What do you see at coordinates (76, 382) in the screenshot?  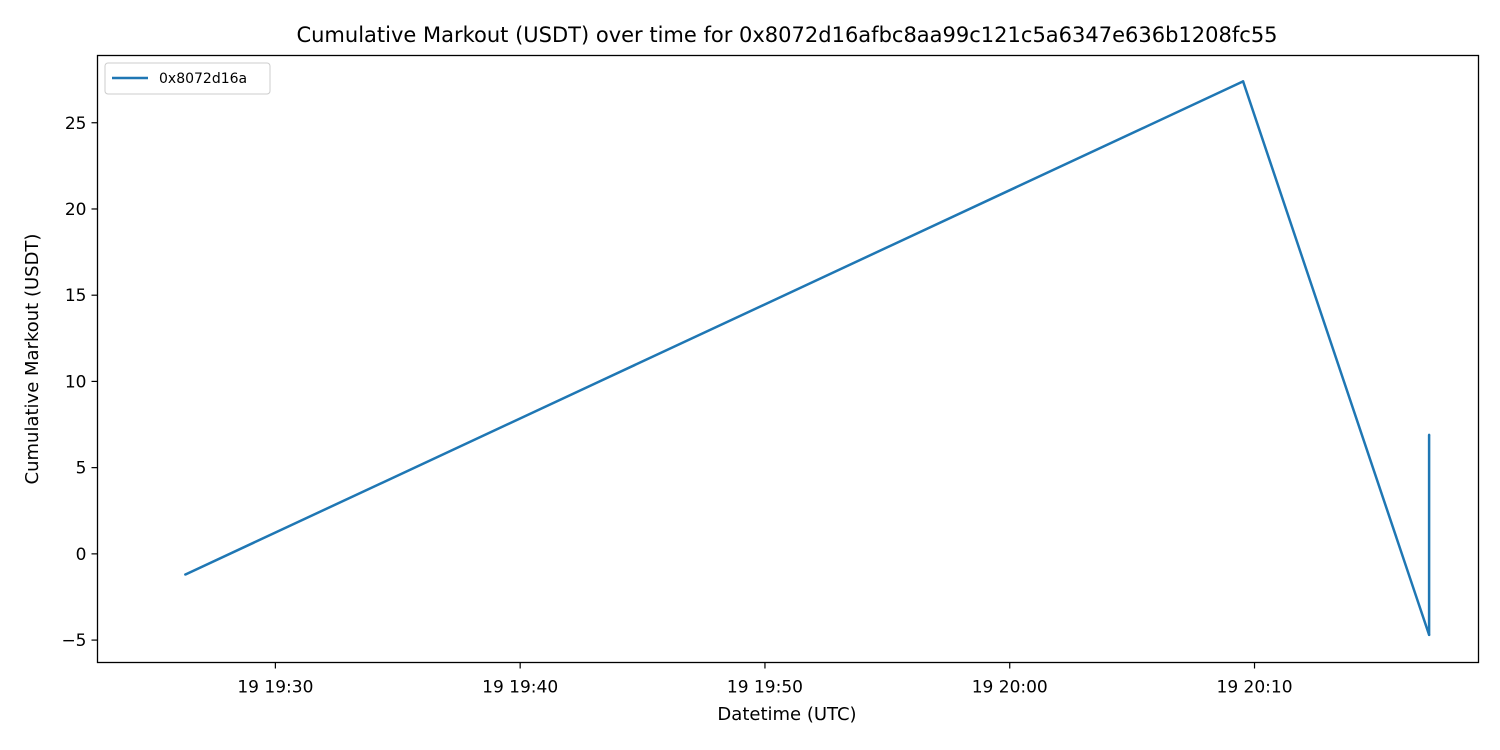 I see `y-tick-label: 10` at bounding box center [76, 382].